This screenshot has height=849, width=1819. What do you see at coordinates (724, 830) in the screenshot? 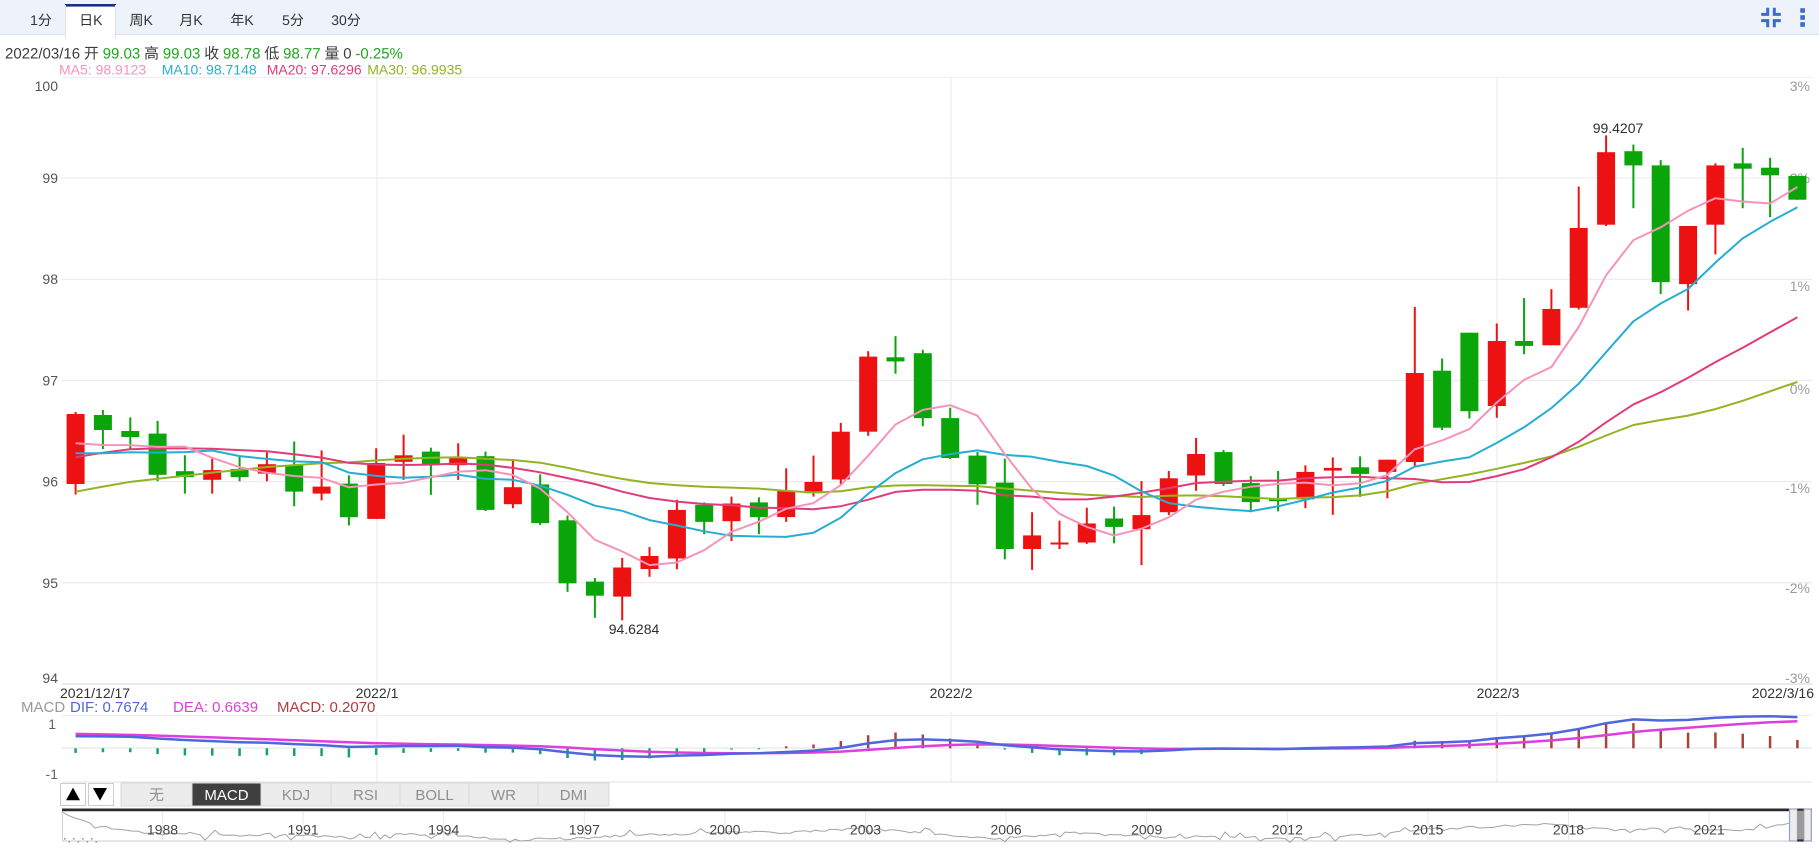
I see `svg-text: 2000` at bounding box center [724, 830].